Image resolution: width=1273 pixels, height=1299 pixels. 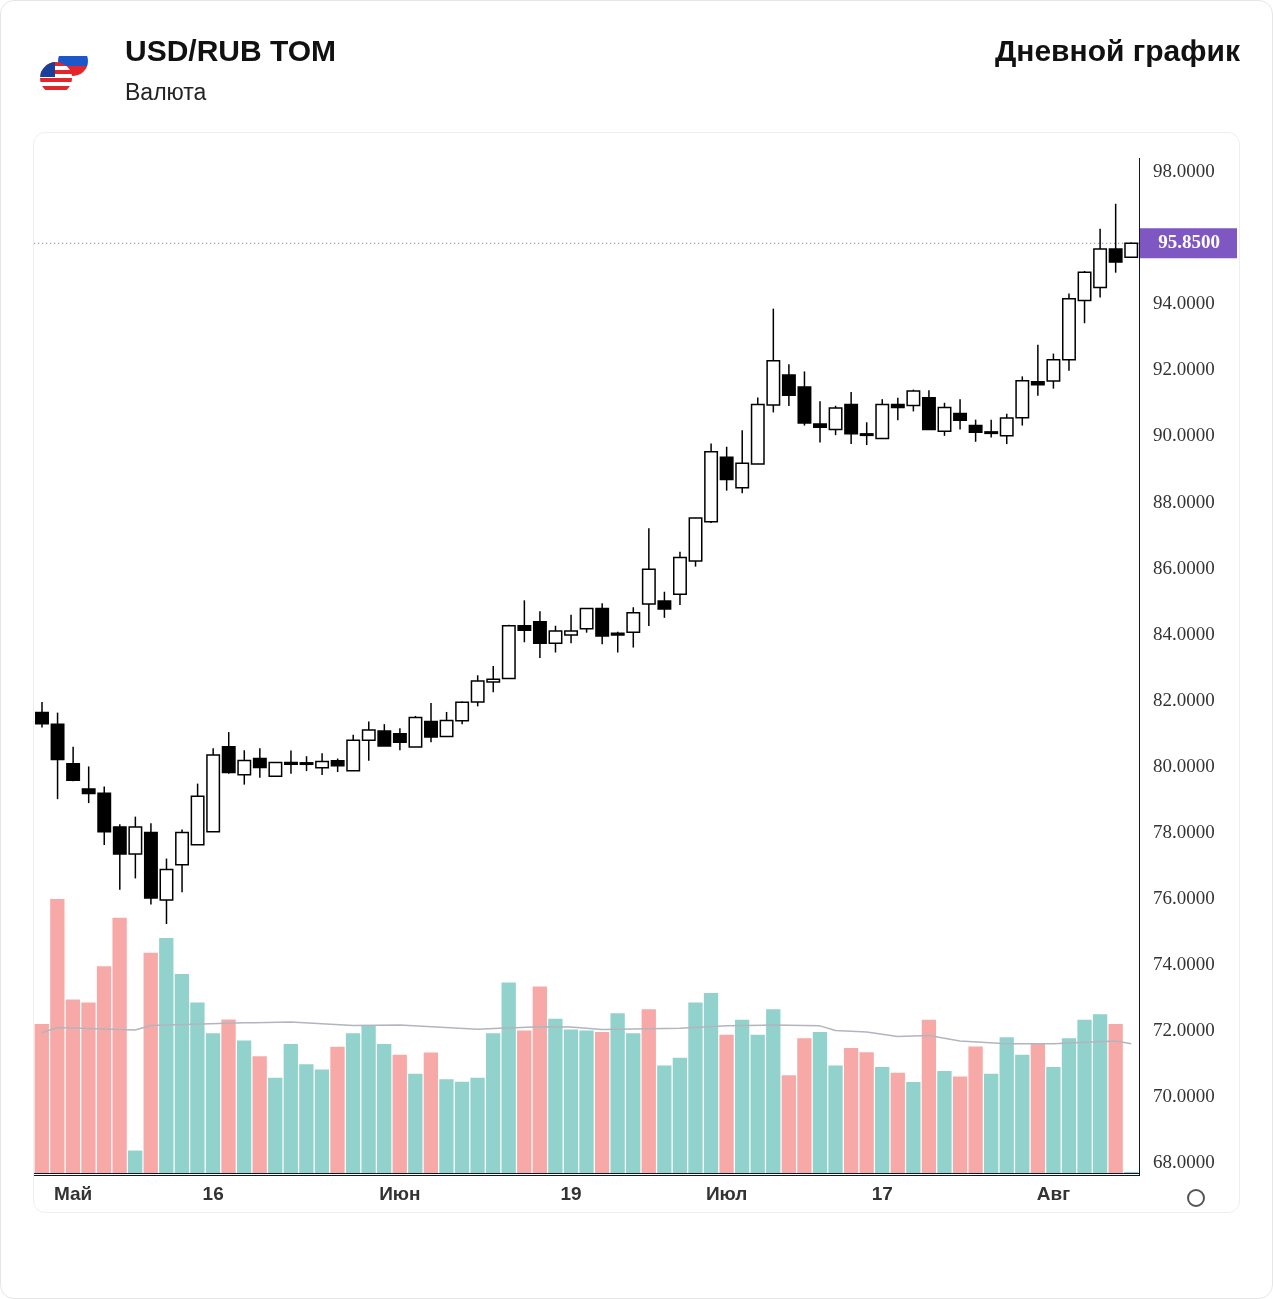 I want to click on x-tick-label: 16, so click(x=213, y=1193).